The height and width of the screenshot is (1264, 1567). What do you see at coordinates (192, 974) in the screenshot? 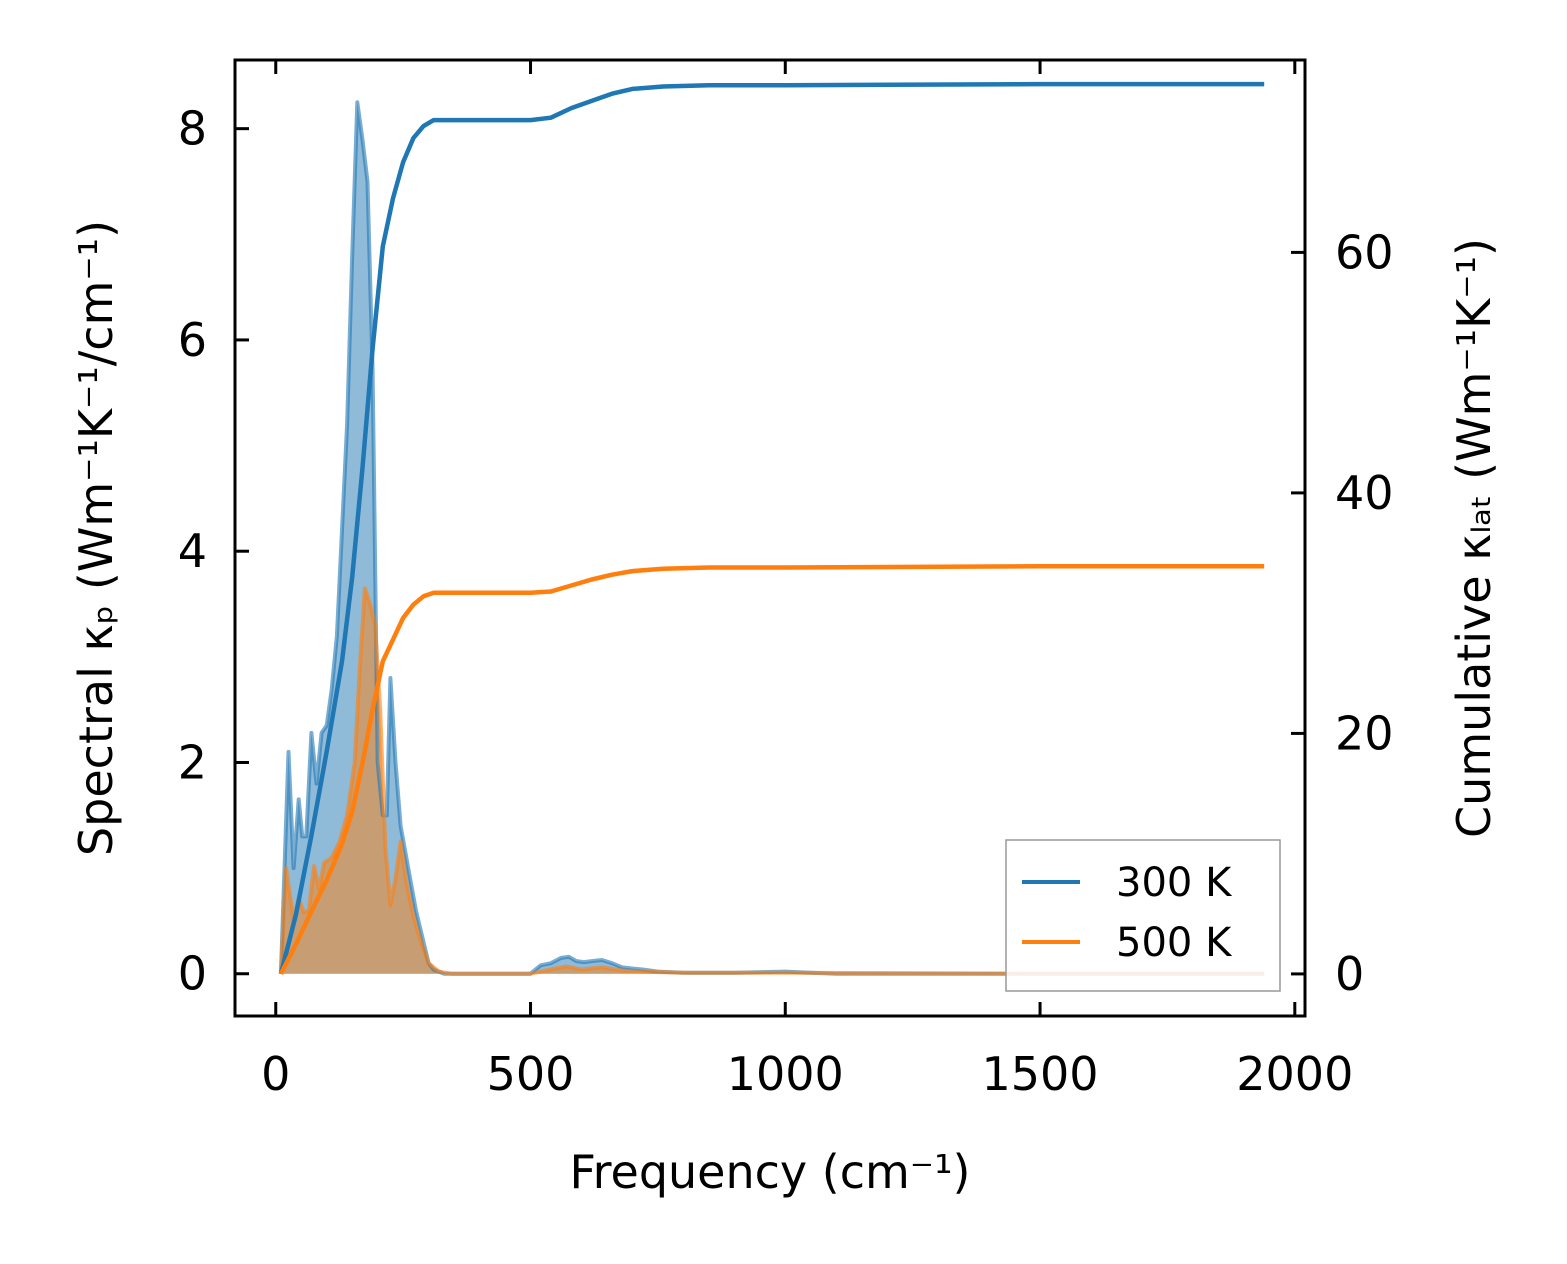
I see `y-left-tick-label: 0` at bounding box center [192, 974].